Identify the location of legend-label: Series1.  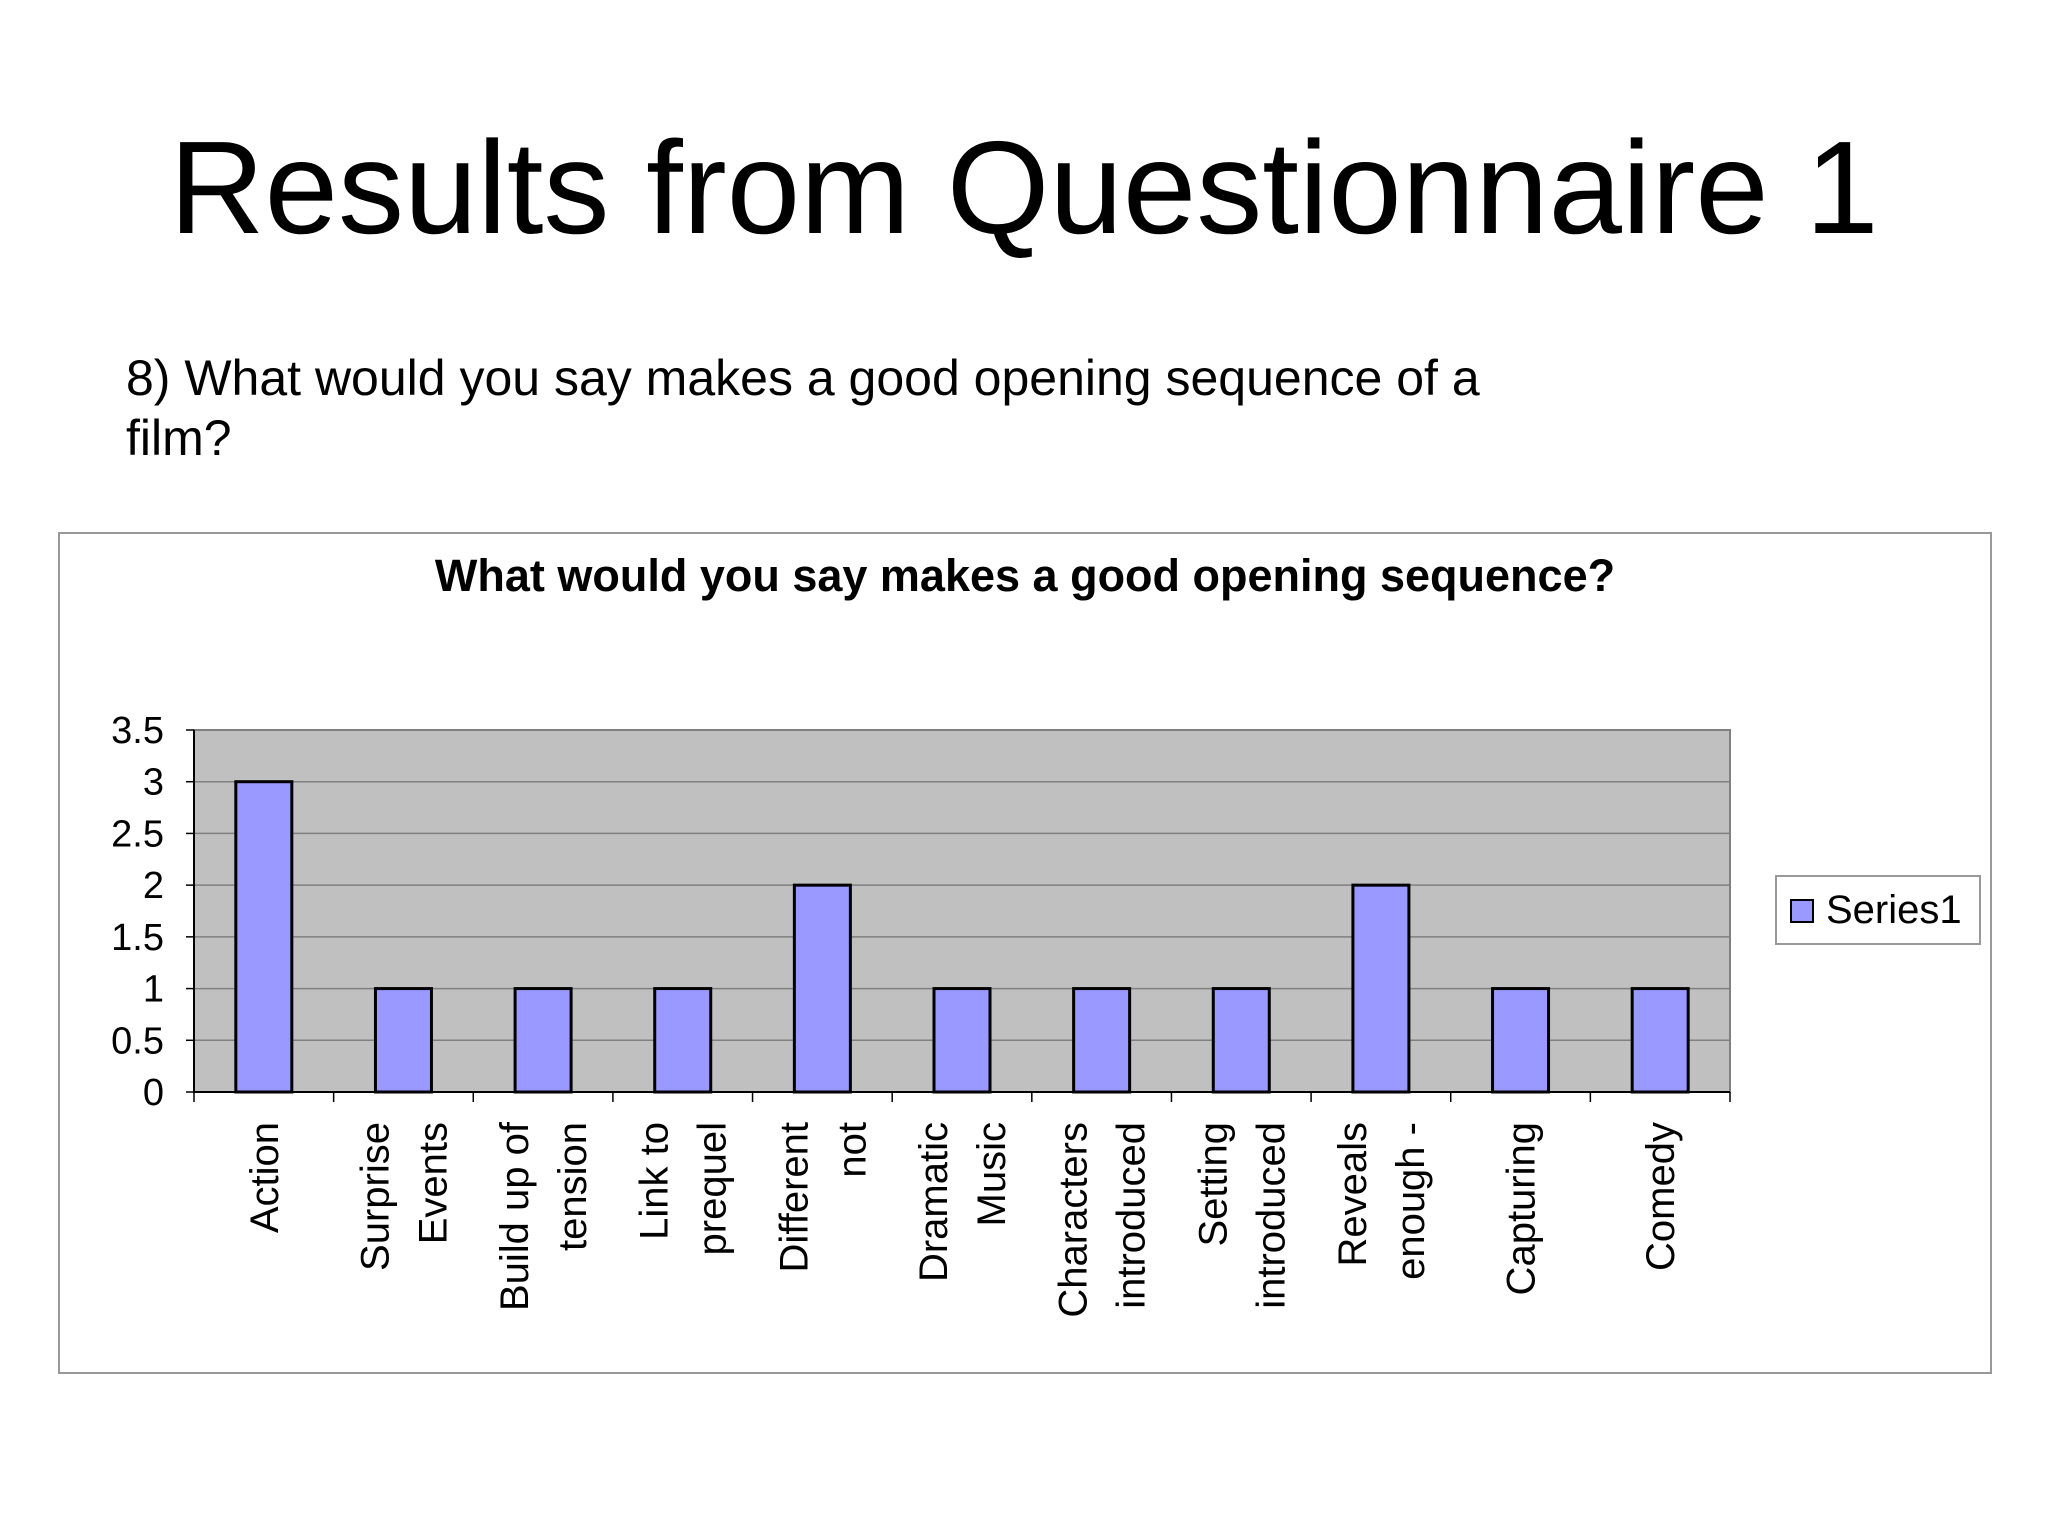
(1894, 910).